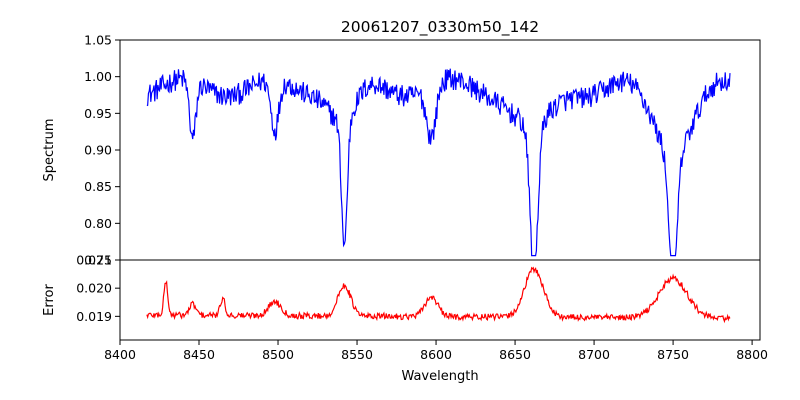 The width and height of the screenshot is (800, 400). I want to click on x-tick-label: 8600, so click(436, 354).